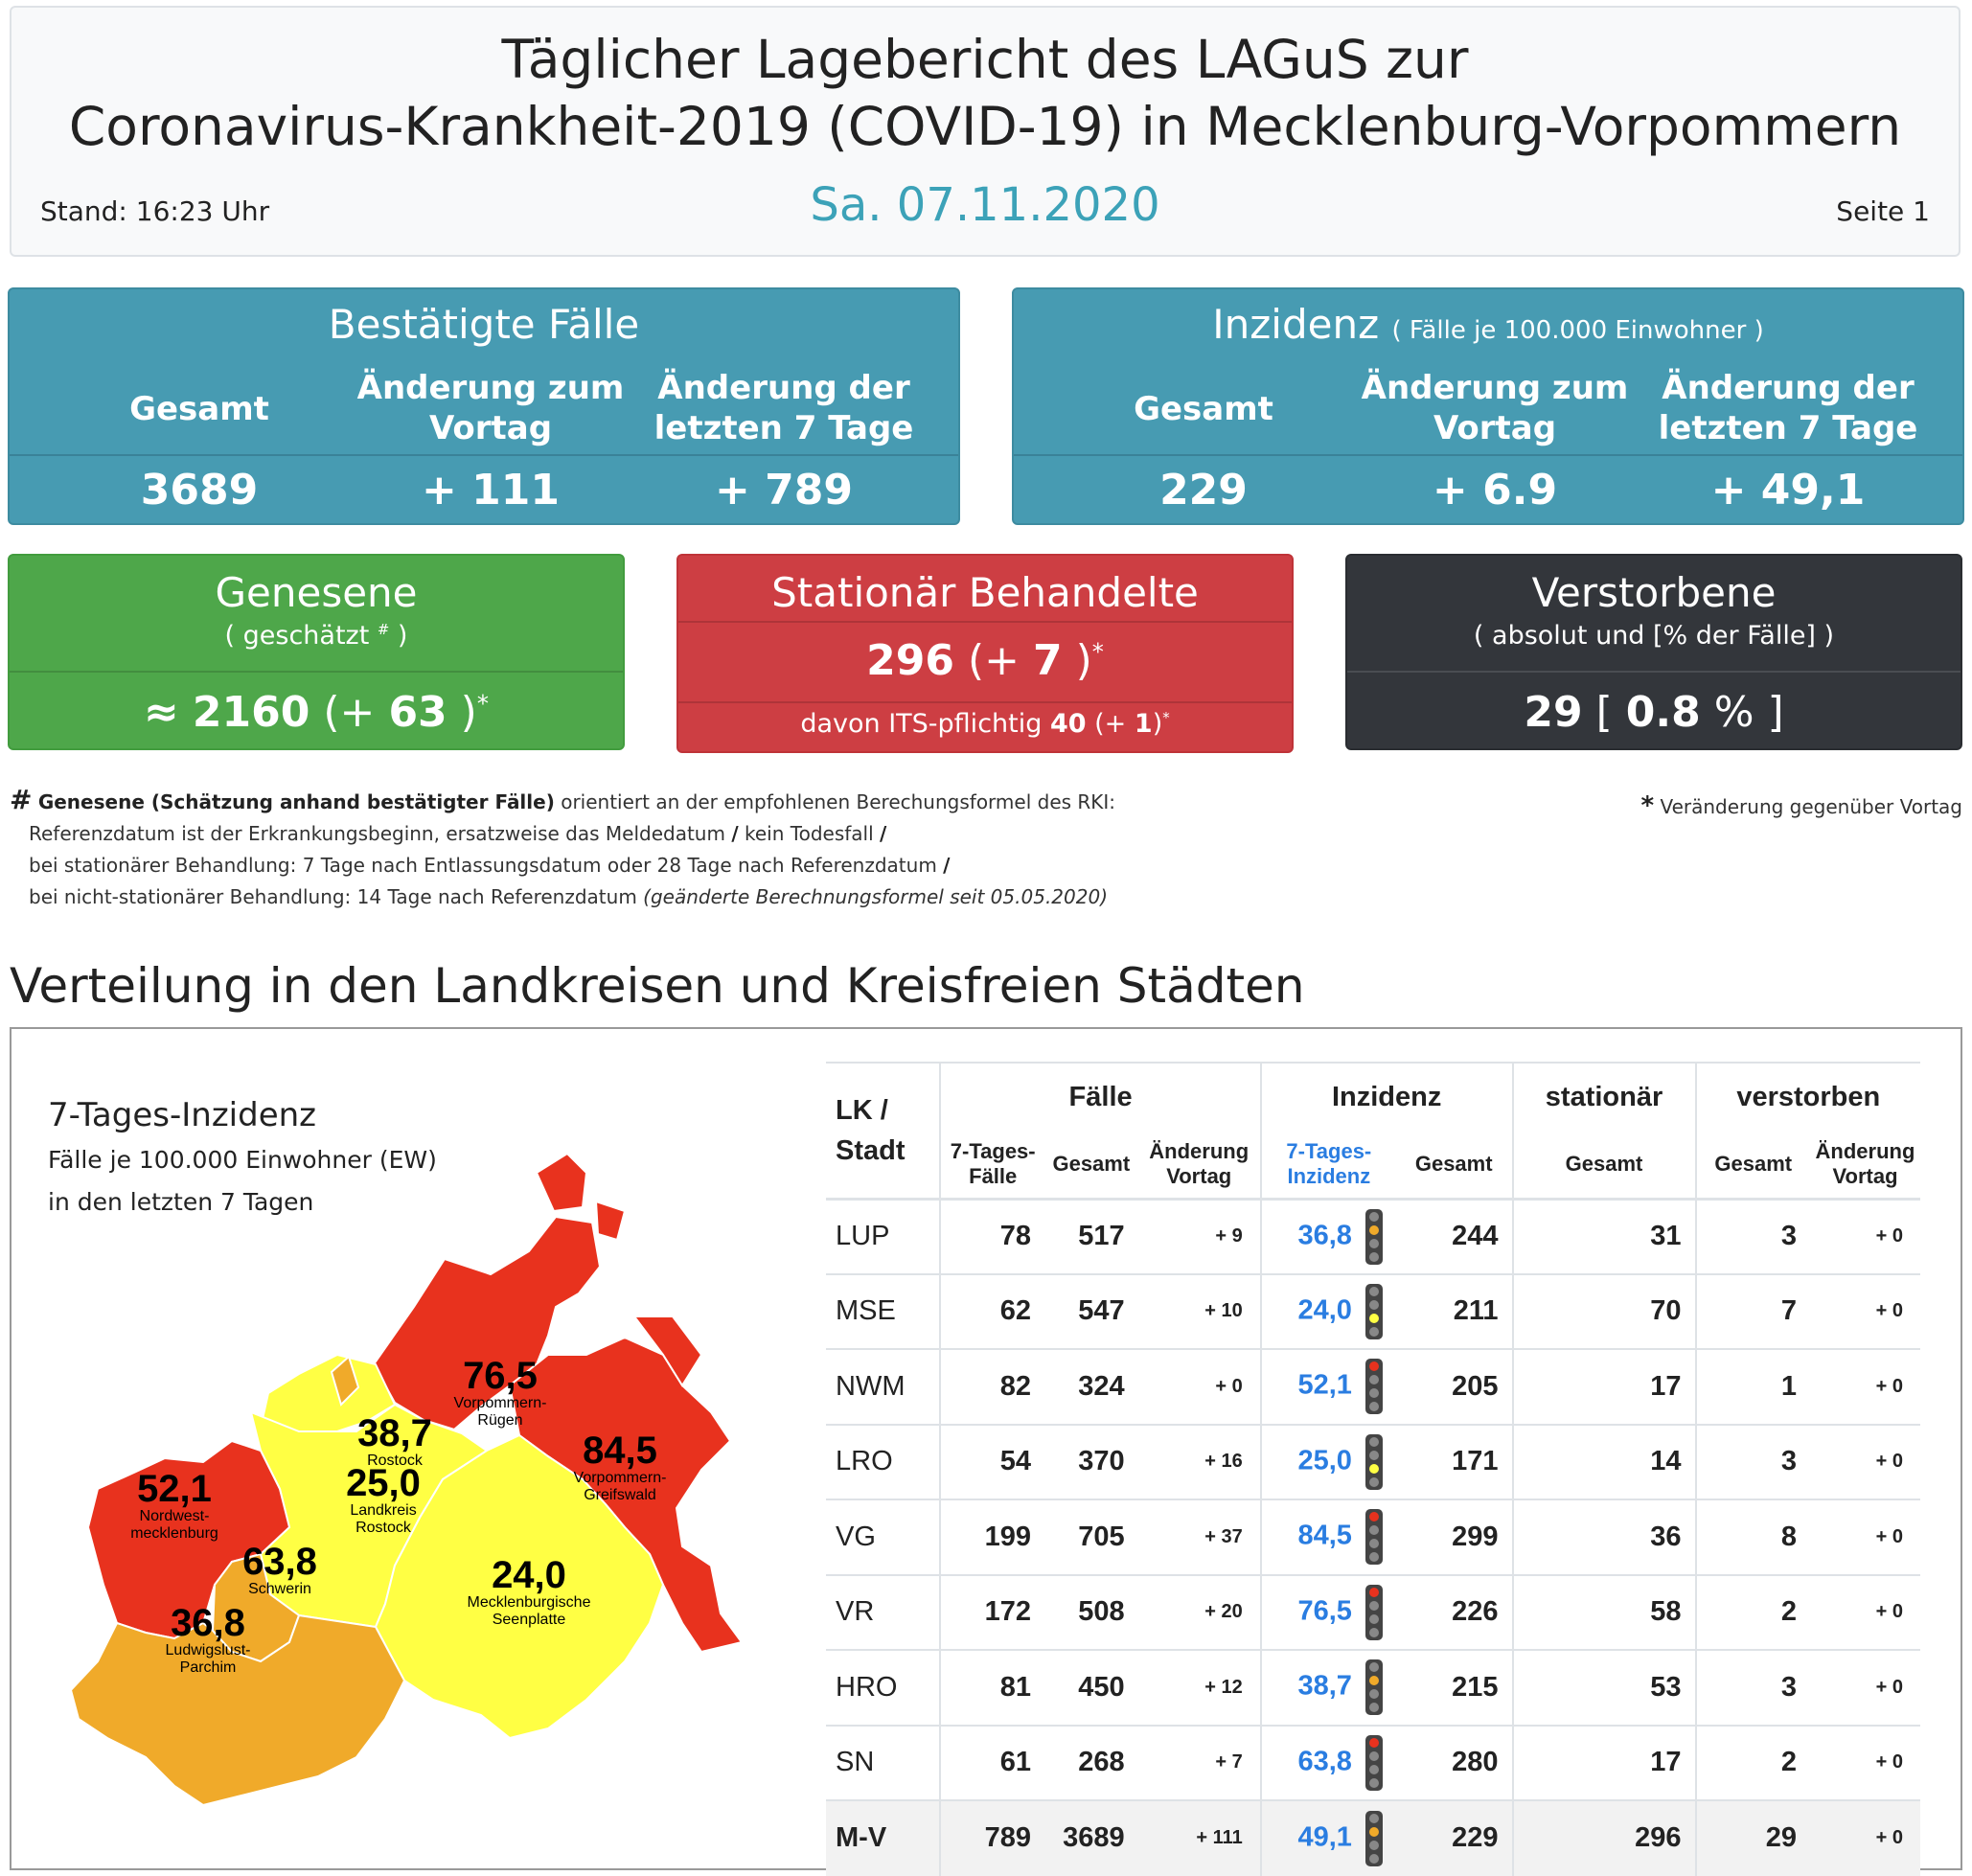  I want to click on district-code: MSE, so click(883, 1310).